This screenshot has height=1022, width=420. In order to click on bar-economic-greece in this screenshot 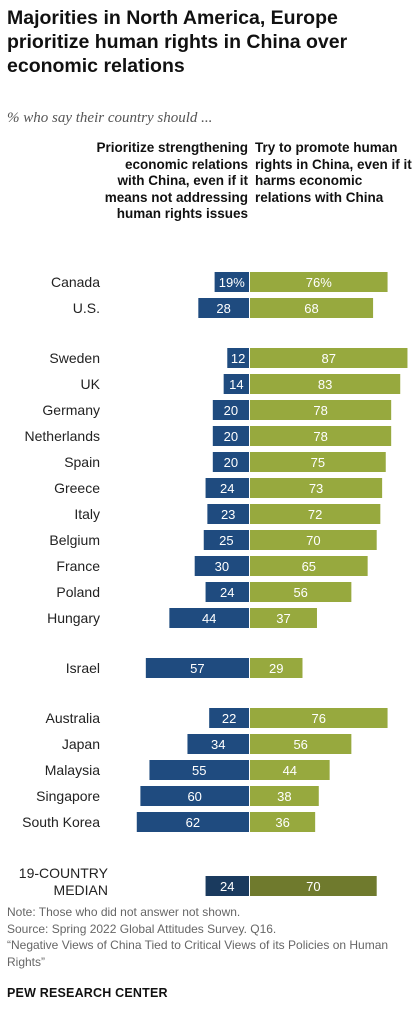, I will do `click(227, 488)`.